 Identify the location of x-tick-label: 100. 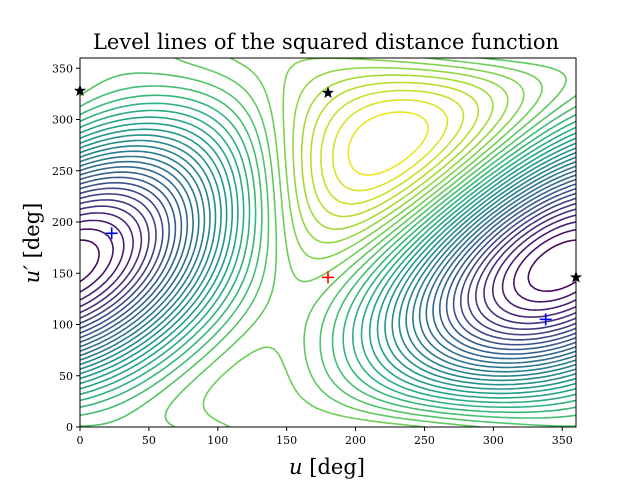
(217, 440).